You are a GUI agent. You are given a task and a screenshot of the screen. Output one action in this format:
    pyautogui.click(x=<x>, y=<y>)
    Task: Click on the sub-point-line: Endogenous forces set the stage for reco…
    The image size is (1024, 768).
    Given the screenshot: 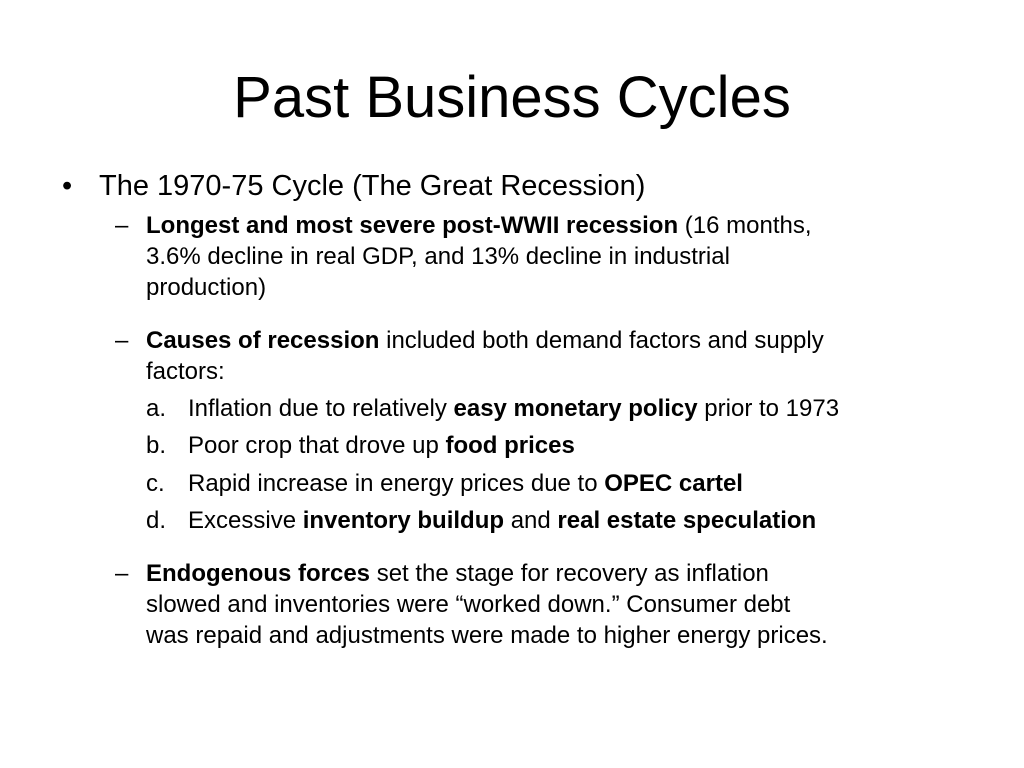 What is the action you would take?
    pyautogui.click(x=561, y=573)
    